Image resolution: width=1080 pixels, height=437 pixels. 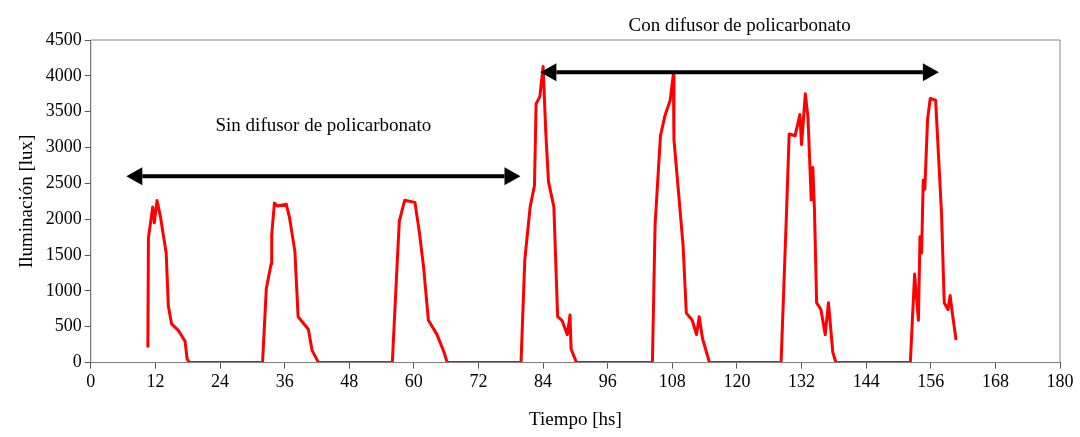 I want to click on x-tick-label: 60, so click(x=413, y=381).